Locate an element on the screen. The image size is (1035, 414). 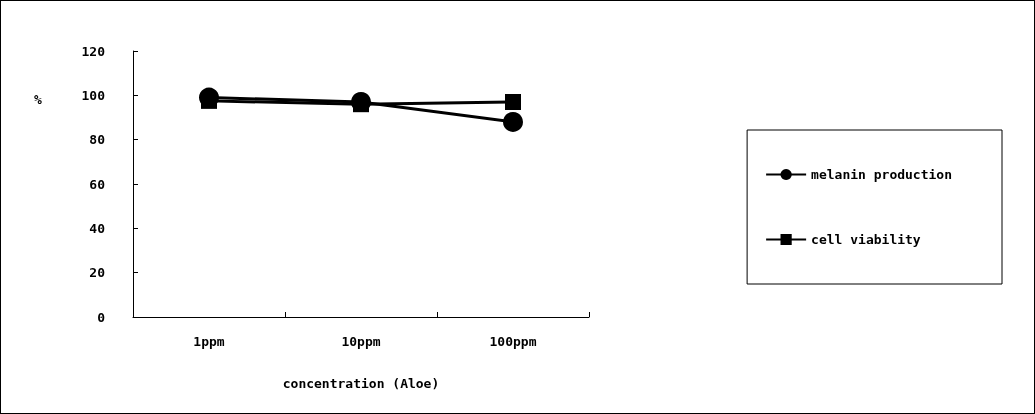
y-axis-title: % is located at coordinates (38, 99).